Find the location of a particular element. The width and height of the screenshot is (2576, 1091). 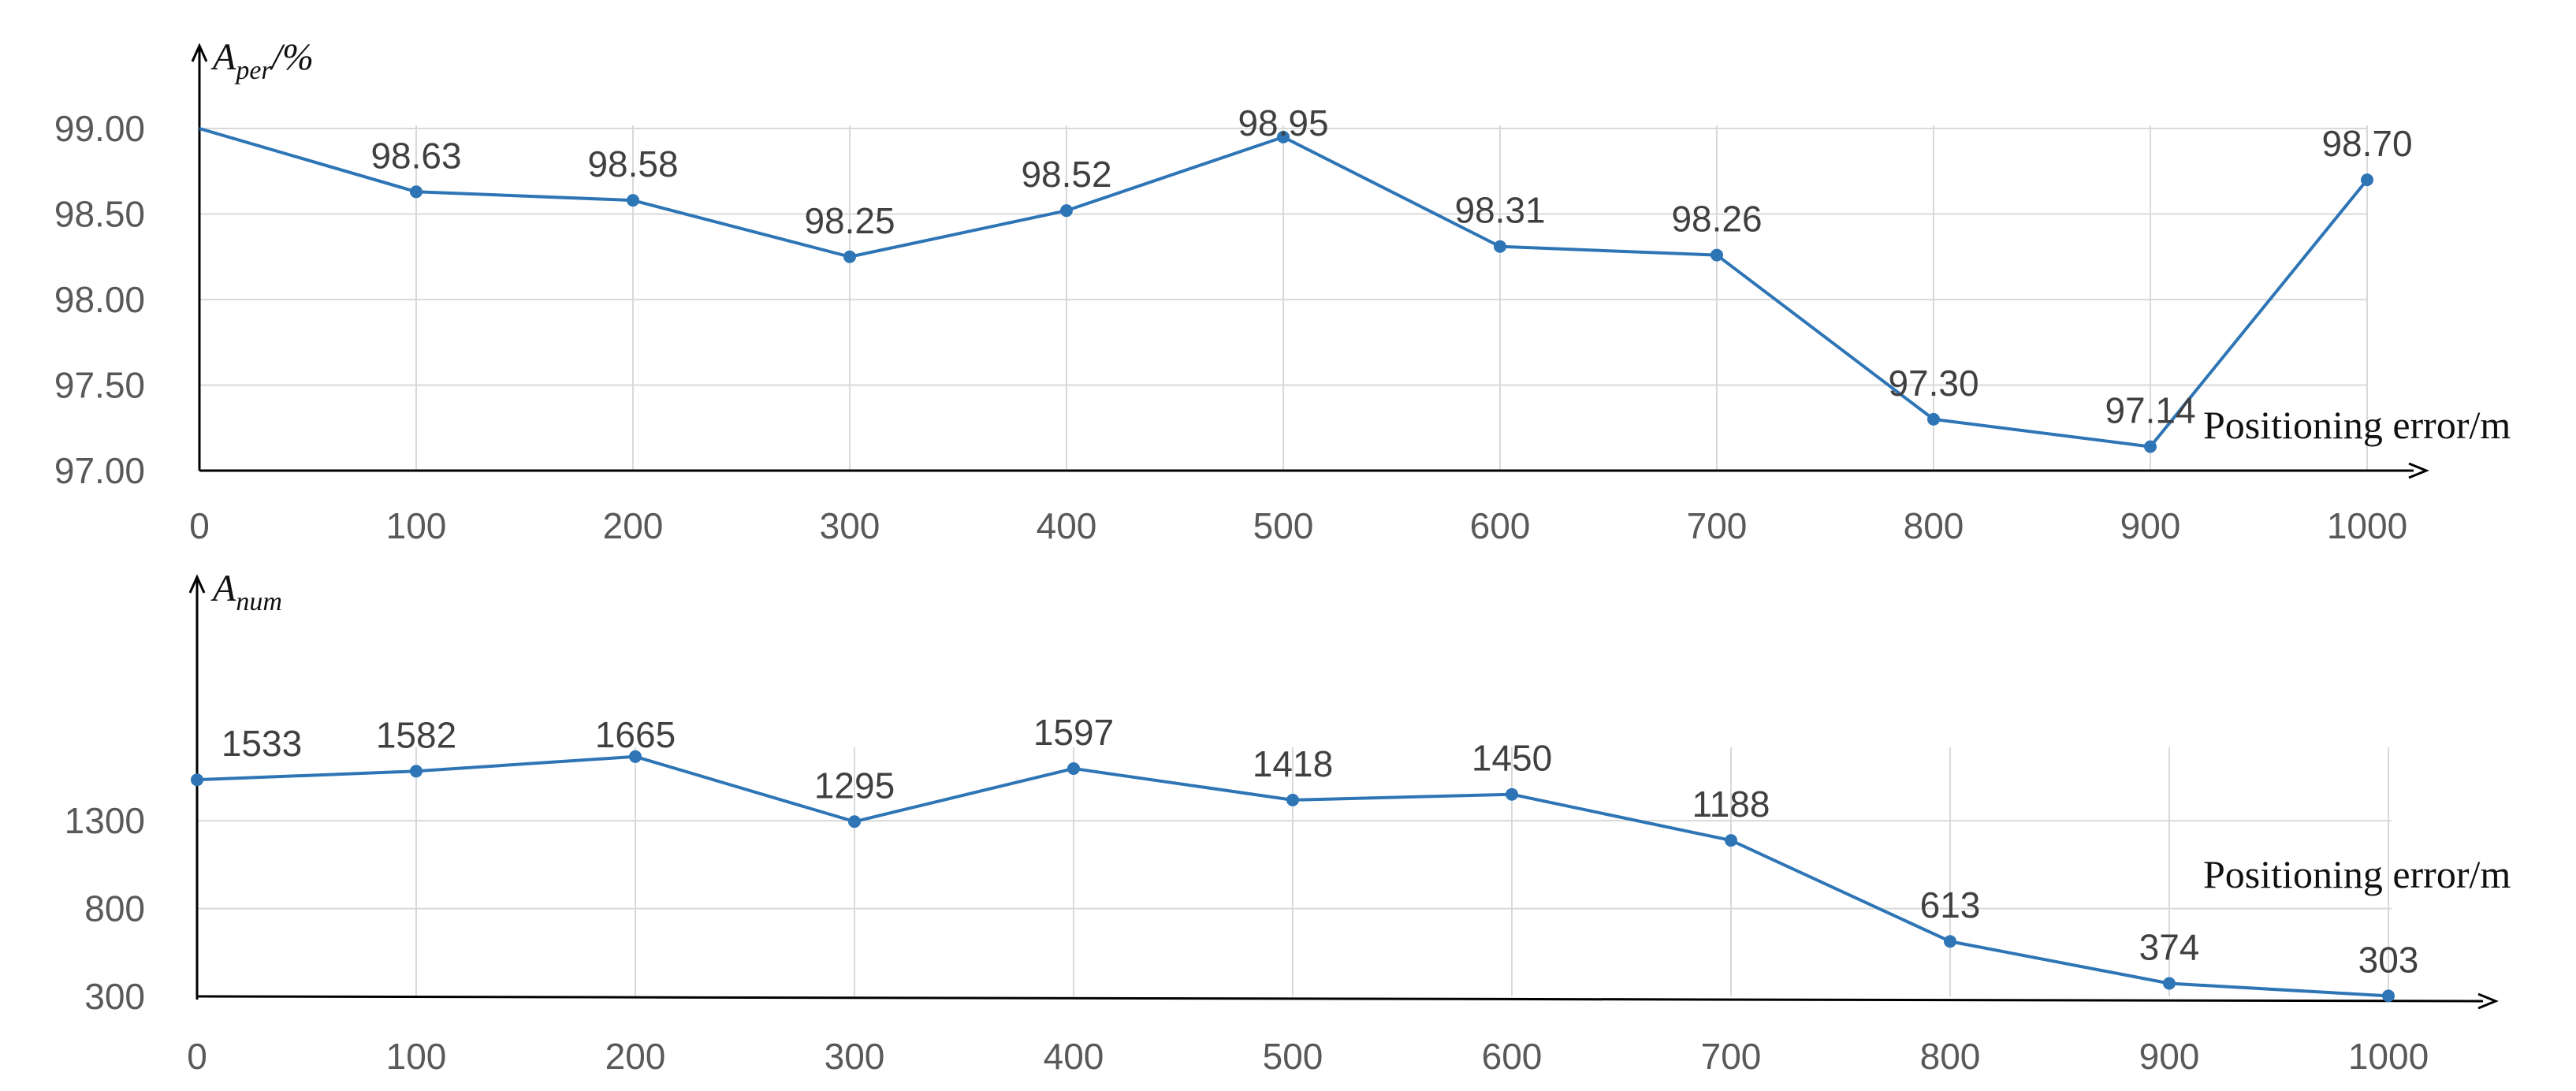

data-label: 1533 is located at coordinates (261, 743).